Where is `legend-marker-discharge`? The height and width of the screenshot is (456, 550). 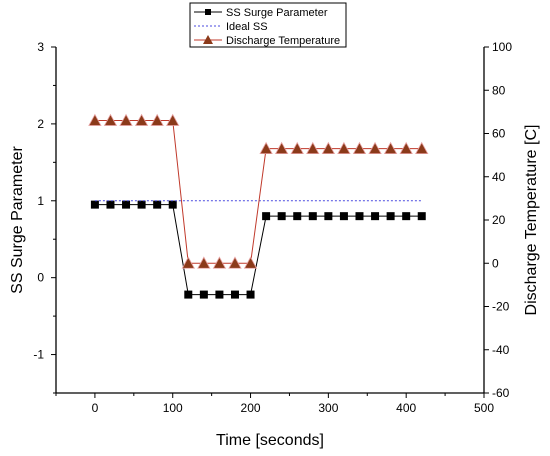 legend-marker-discharge is located at coordinates (208, 39).